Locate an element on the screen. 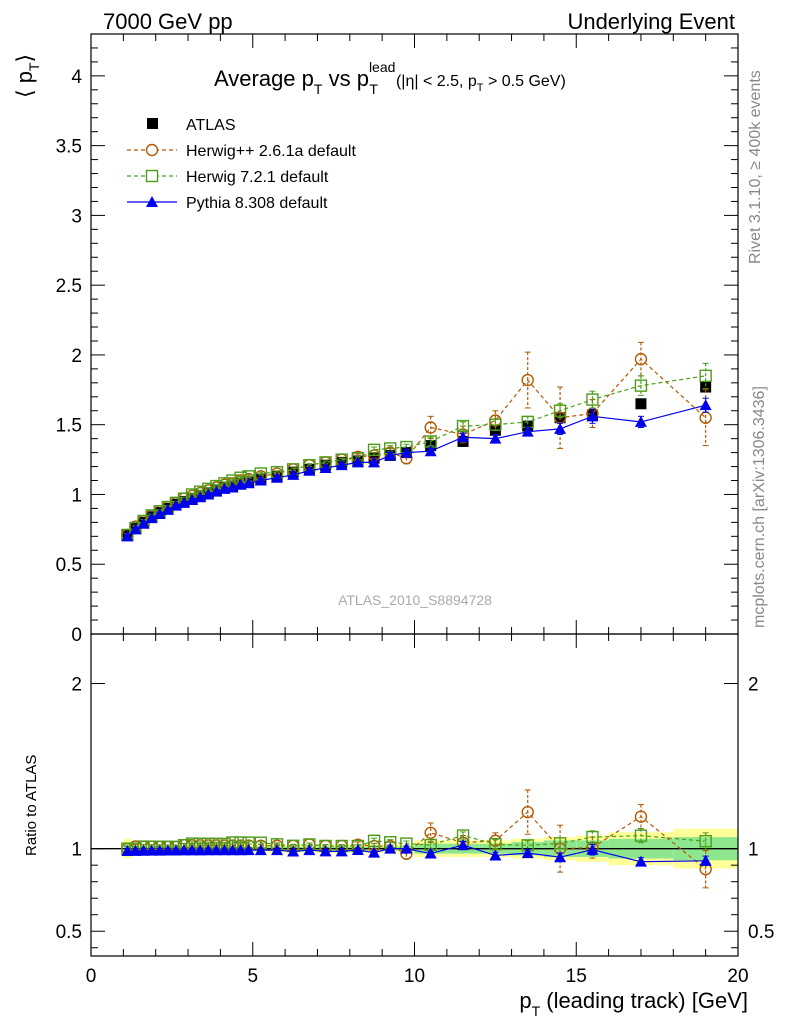 This screenshot has height=1024, width=786. header-right: Underlying Event is located at coordinates (651, 21).